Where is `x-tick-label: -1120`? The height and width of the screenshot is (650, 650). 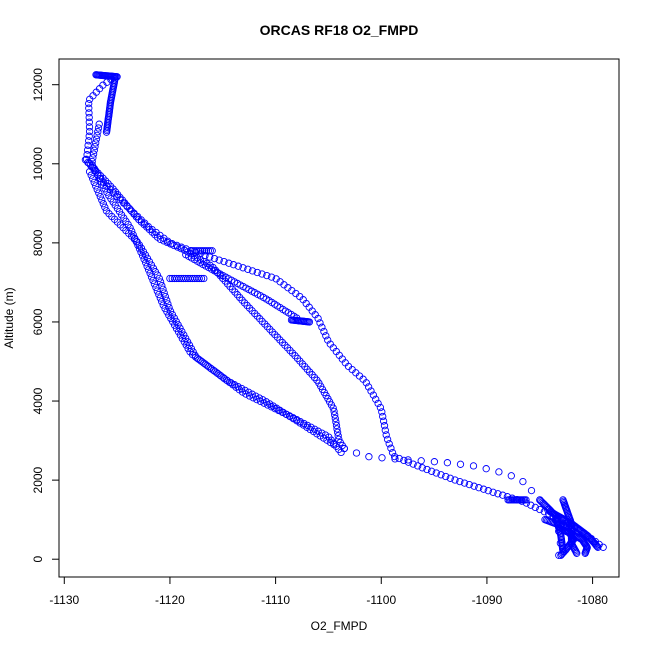
x-tick-label: -1120 is located at coordinates (170, 600).